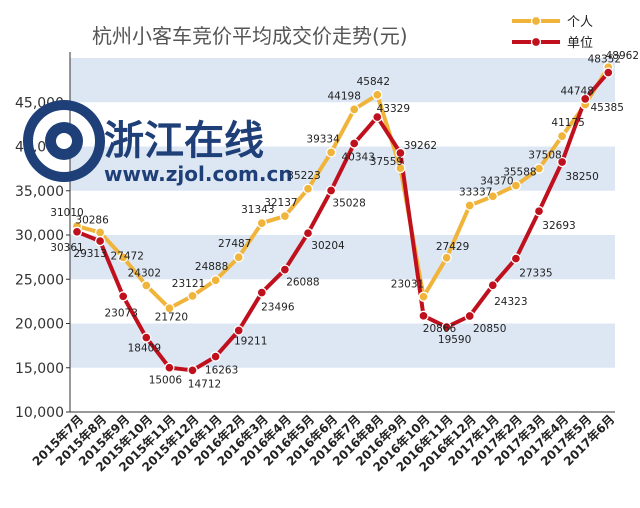 The width and height of the screenshot is (640, 508). I want to click on legend-label: 个人, so click(580, 22).